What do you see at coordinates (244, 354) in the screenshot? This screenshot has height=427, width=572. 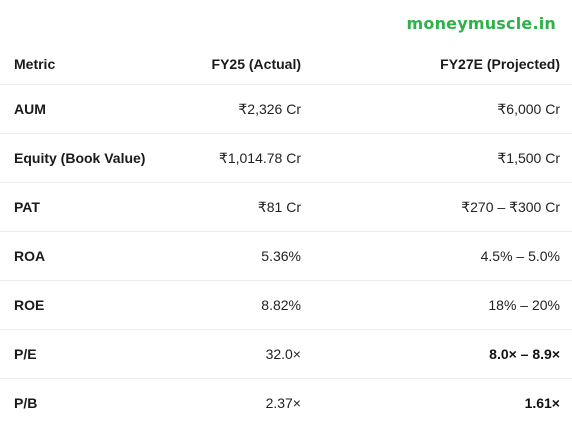 I see `row-actual-pe: 32.0×` at bounding box center [244, 354].